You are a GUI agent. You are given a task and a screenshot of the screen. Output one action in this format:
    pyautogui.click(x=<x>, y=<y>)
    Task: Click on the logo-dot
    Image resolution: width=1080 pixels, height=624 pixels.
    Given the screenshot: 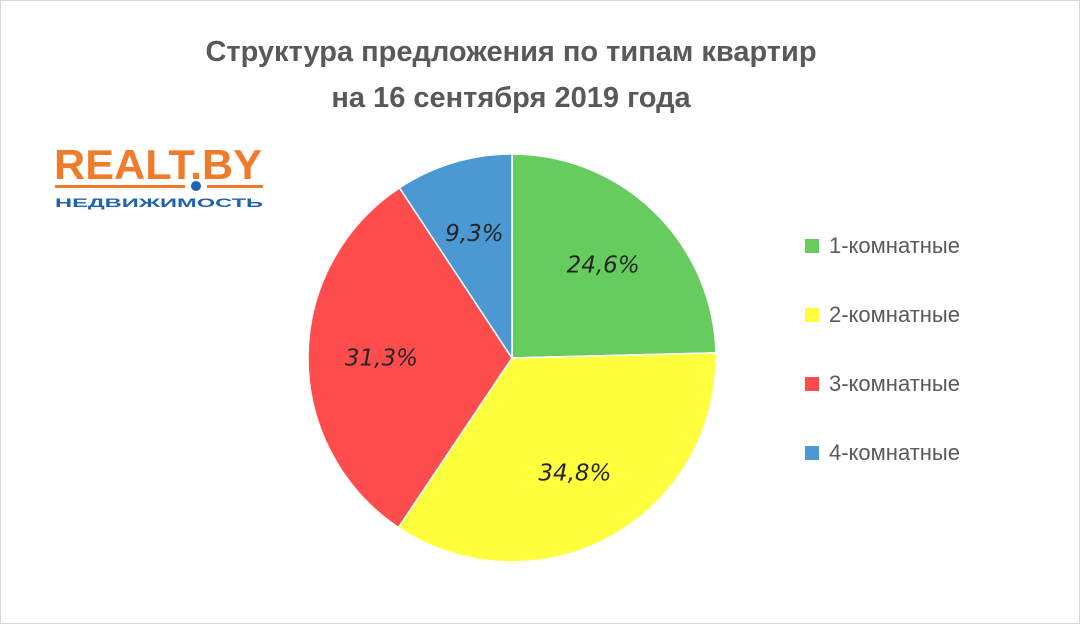 What is the action you would take?
    pyautogui.click(x=196, y=186)
    